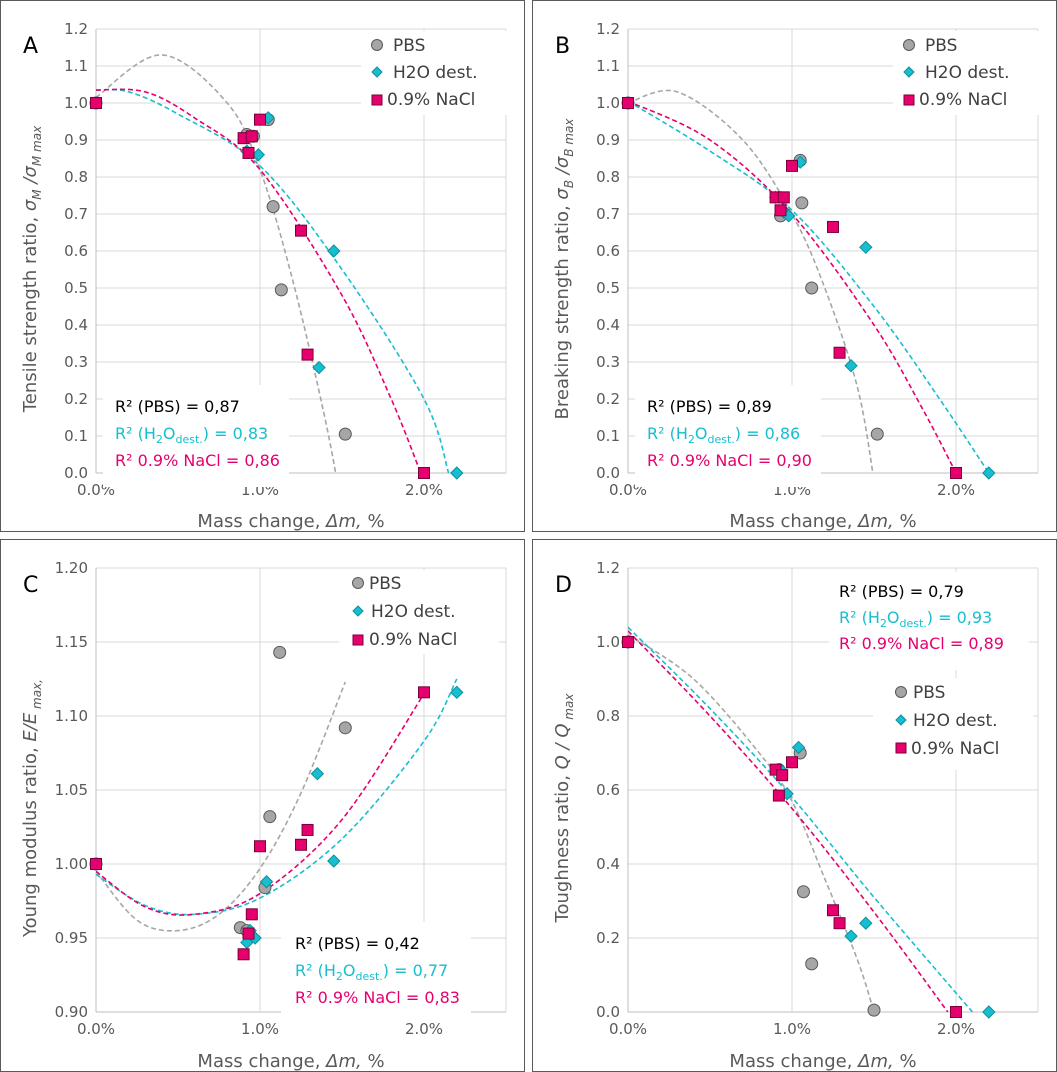 This screenshot has height=1072, width=1057. I want to click on y-axis-label: Tensile strength ratio, σM /σM max, so click(32, 269).